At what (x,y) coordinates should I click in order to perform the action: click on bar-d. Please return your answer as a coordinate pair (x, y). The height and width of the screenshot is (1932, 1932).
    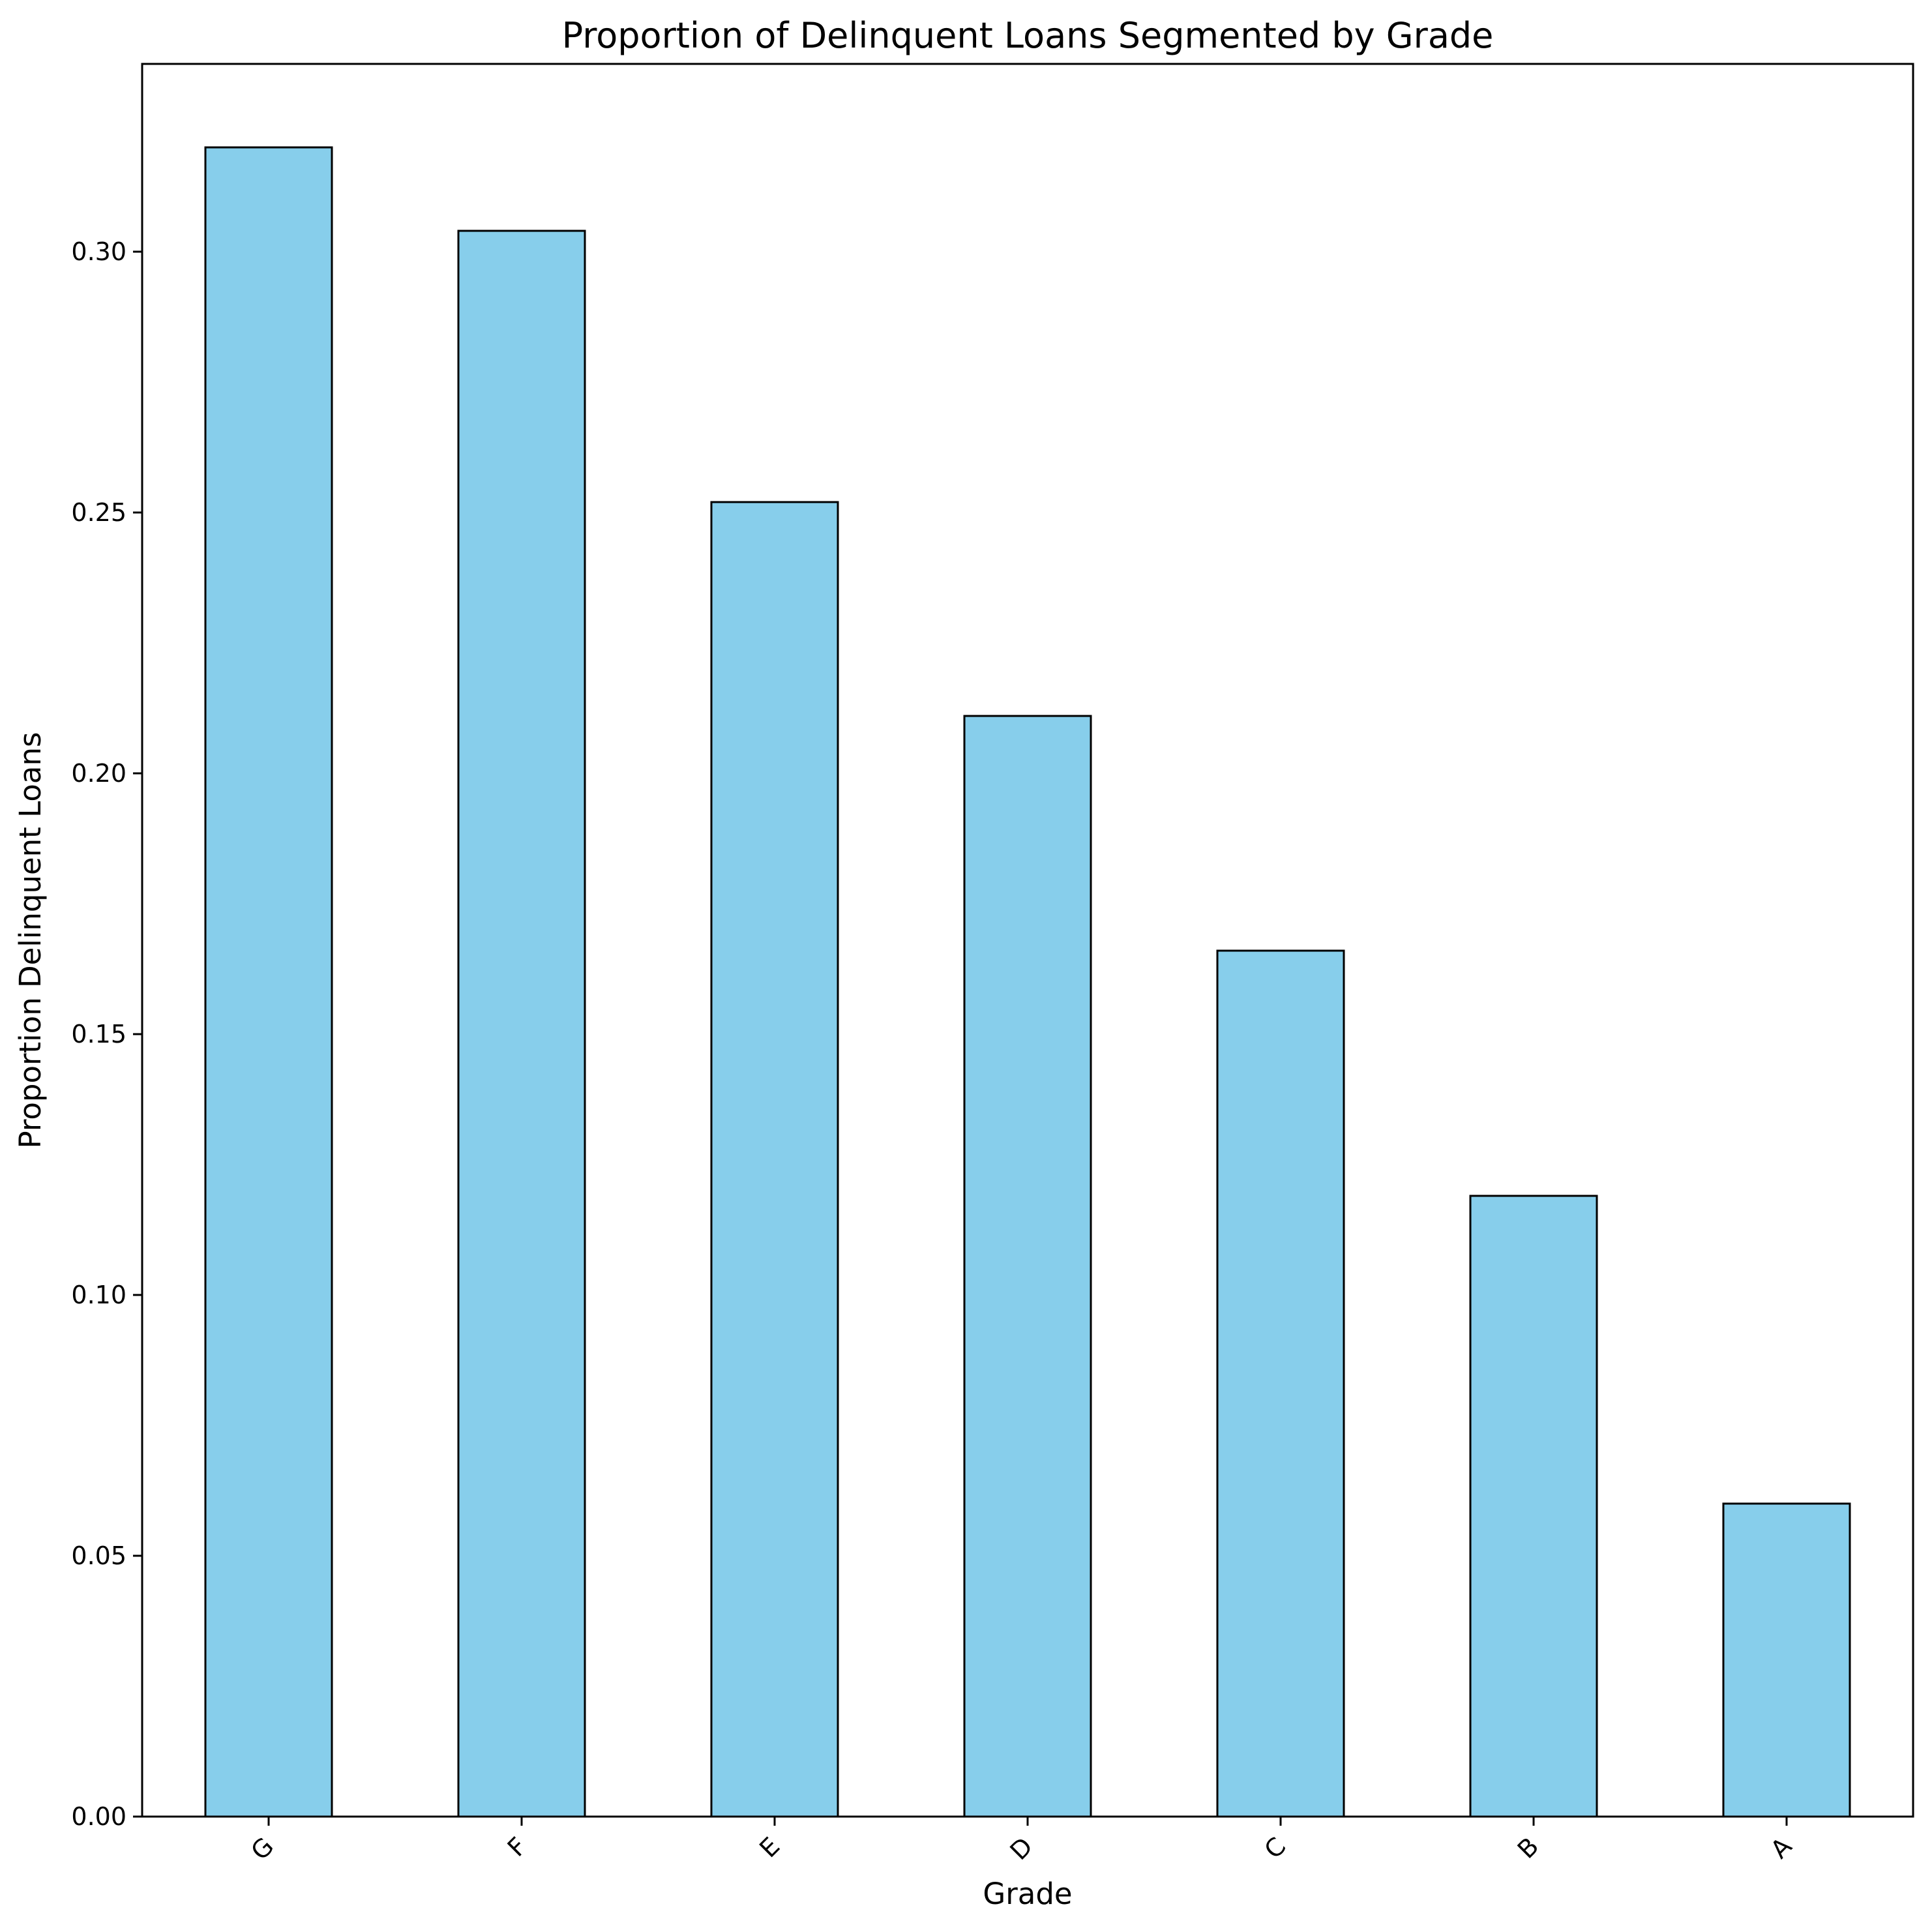
    Looking at the image, I should click on (1027, 1266).